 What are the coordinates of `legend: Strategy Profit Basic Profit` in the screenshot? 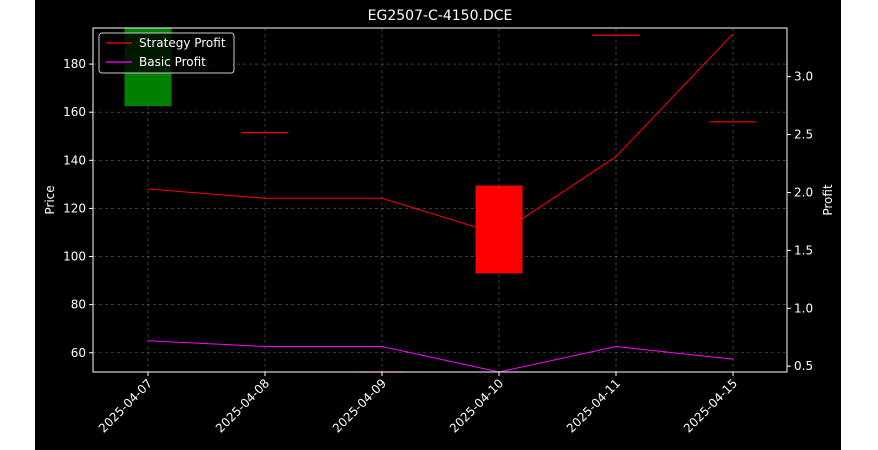 It's located at (166, 53).